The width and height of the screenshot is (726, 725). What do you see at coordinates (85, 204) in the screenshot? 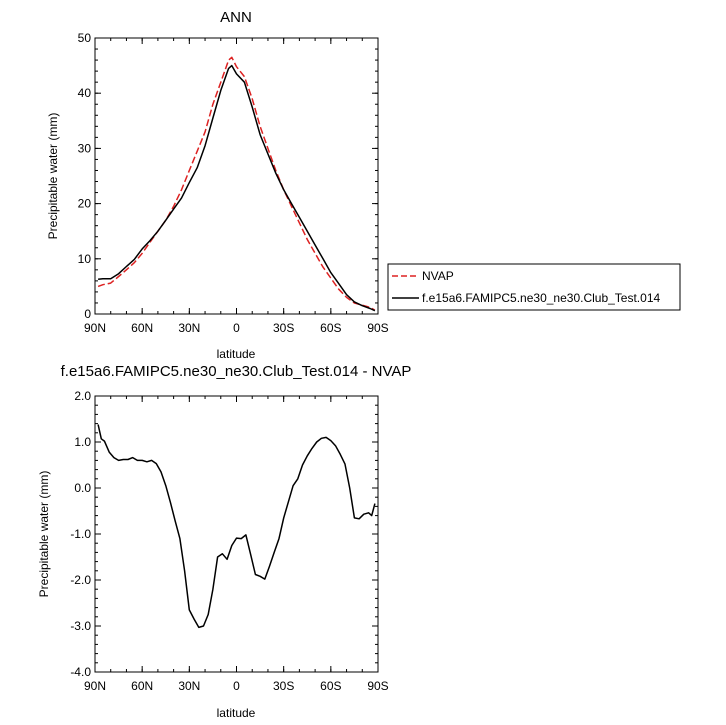
I see `top-y-tick-label: 20` at bounding box center [85, 204].